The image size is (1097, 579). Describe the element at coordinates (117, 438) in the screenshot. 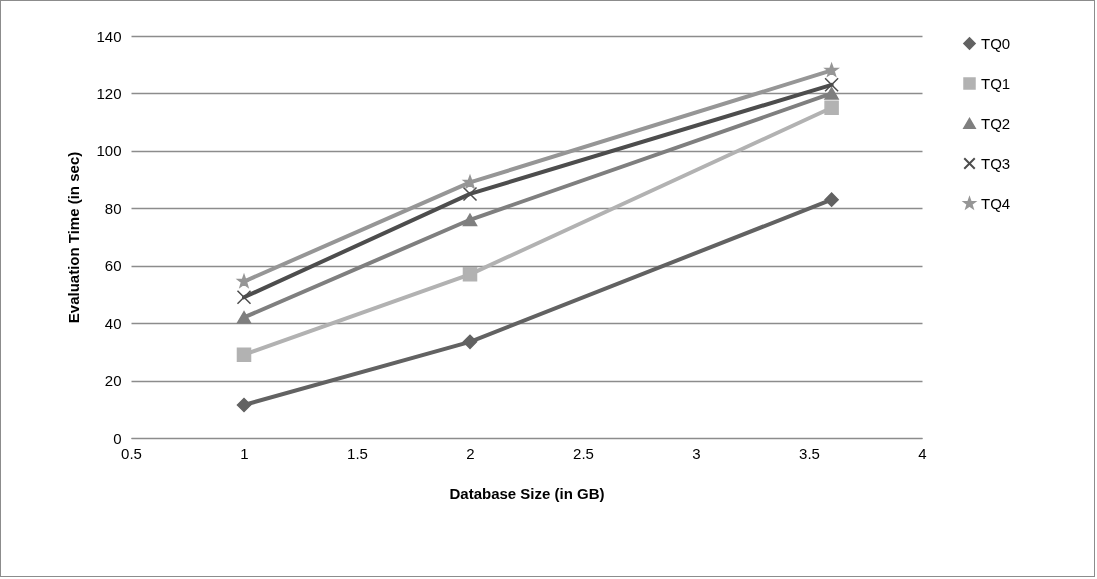

I see `y-tick-label: 0` at that location.